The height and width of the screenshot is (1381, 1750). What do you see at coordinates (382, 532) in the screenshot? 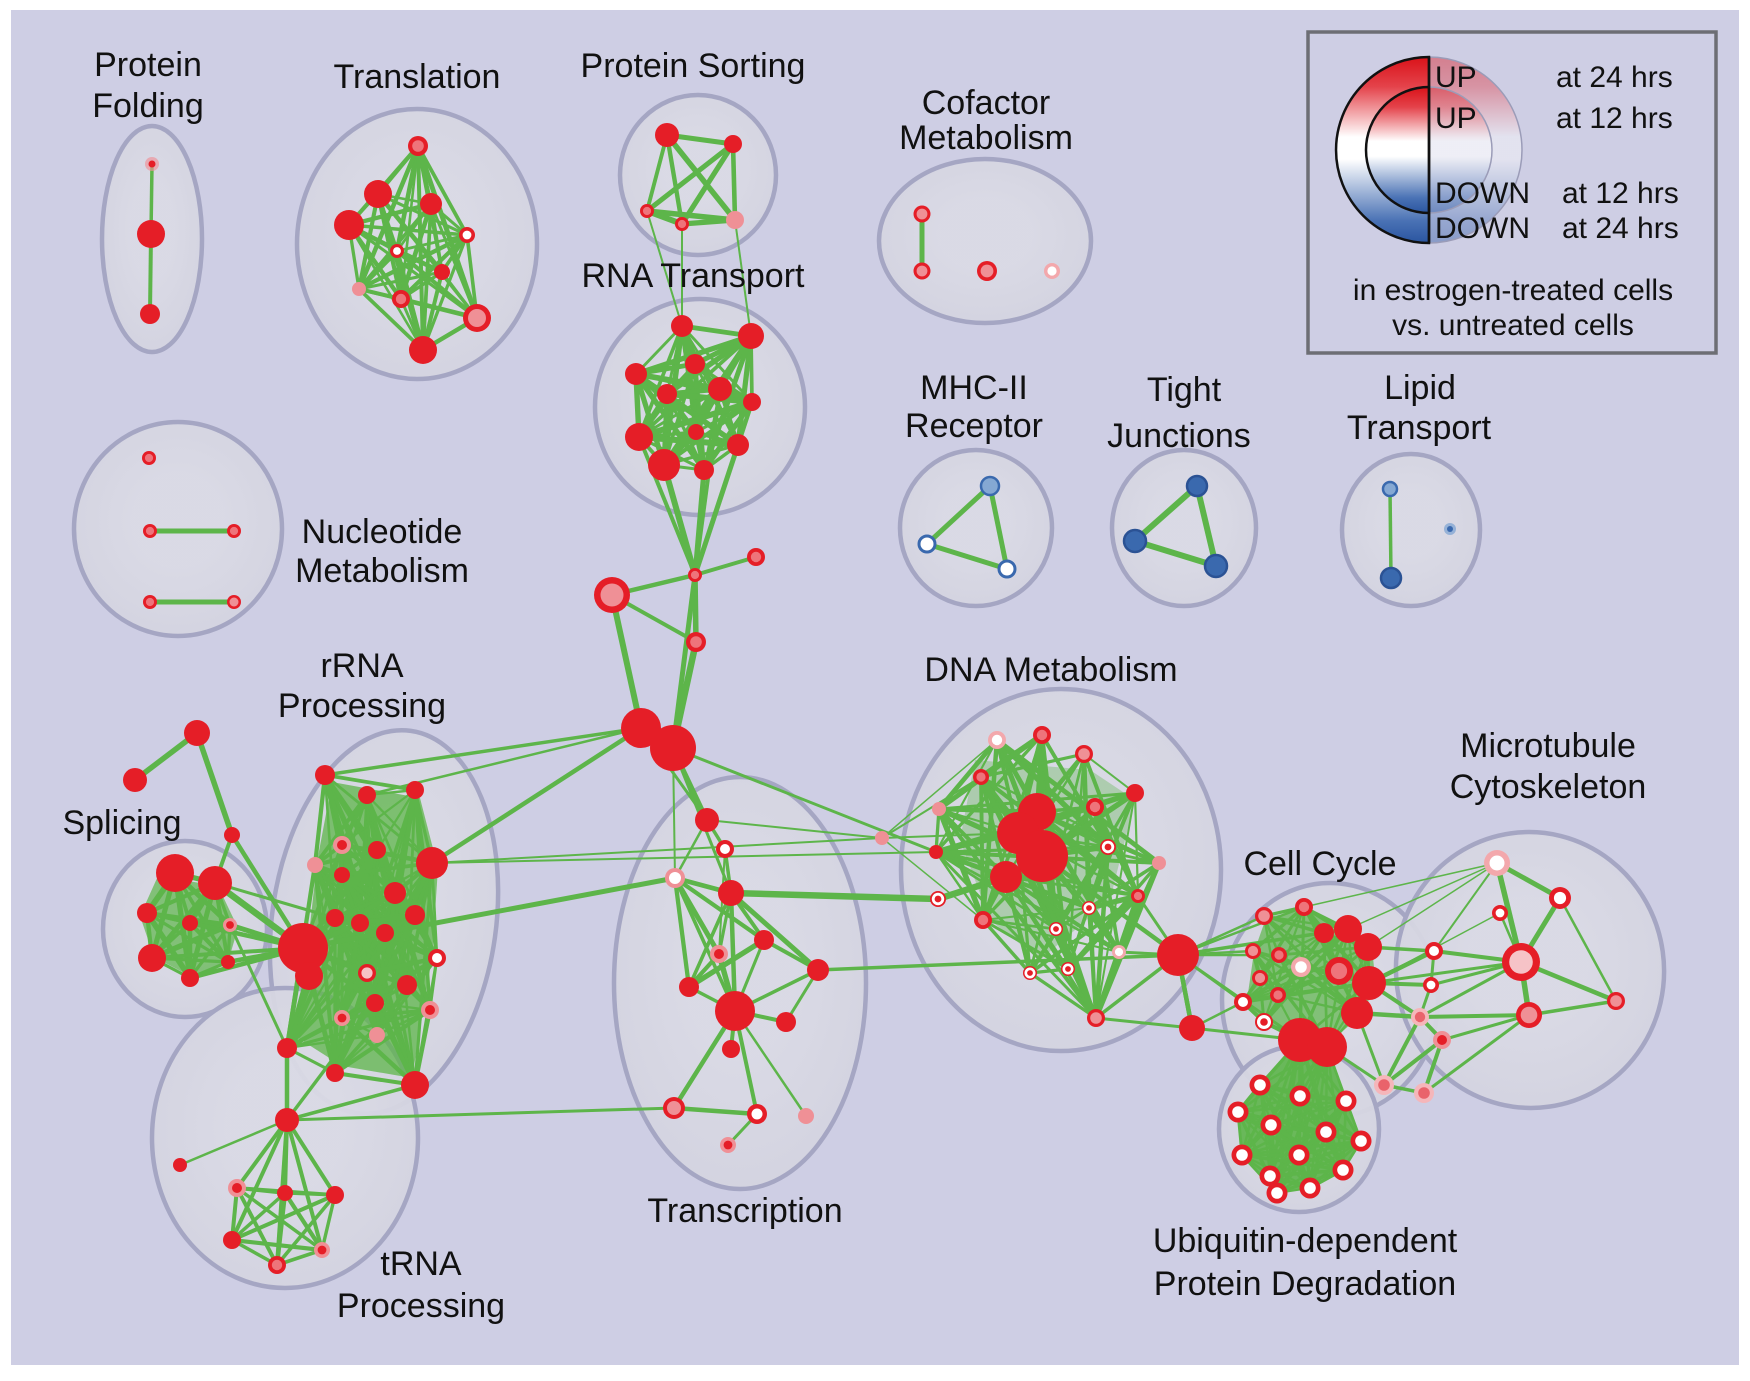
I see `svg-text: Nucleotide` at bounding box center [382, 532].